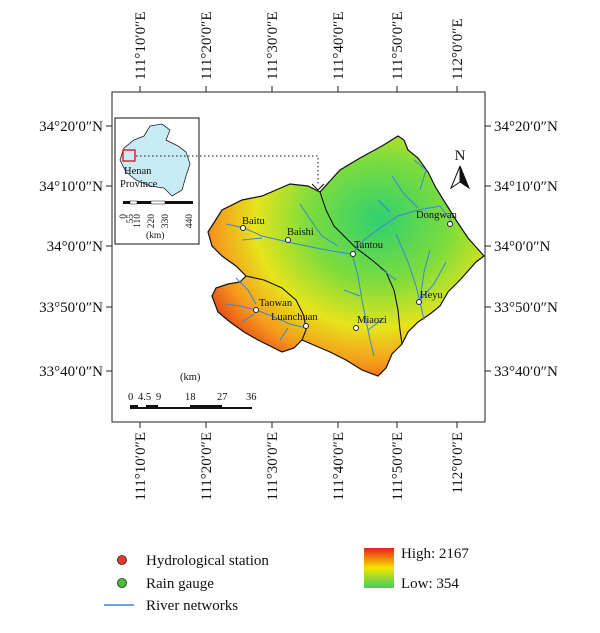 Image resolution: width=600 pixels, height=633 pixels. I want to click on station-label-tantou: Tantou, so click(369, 245).